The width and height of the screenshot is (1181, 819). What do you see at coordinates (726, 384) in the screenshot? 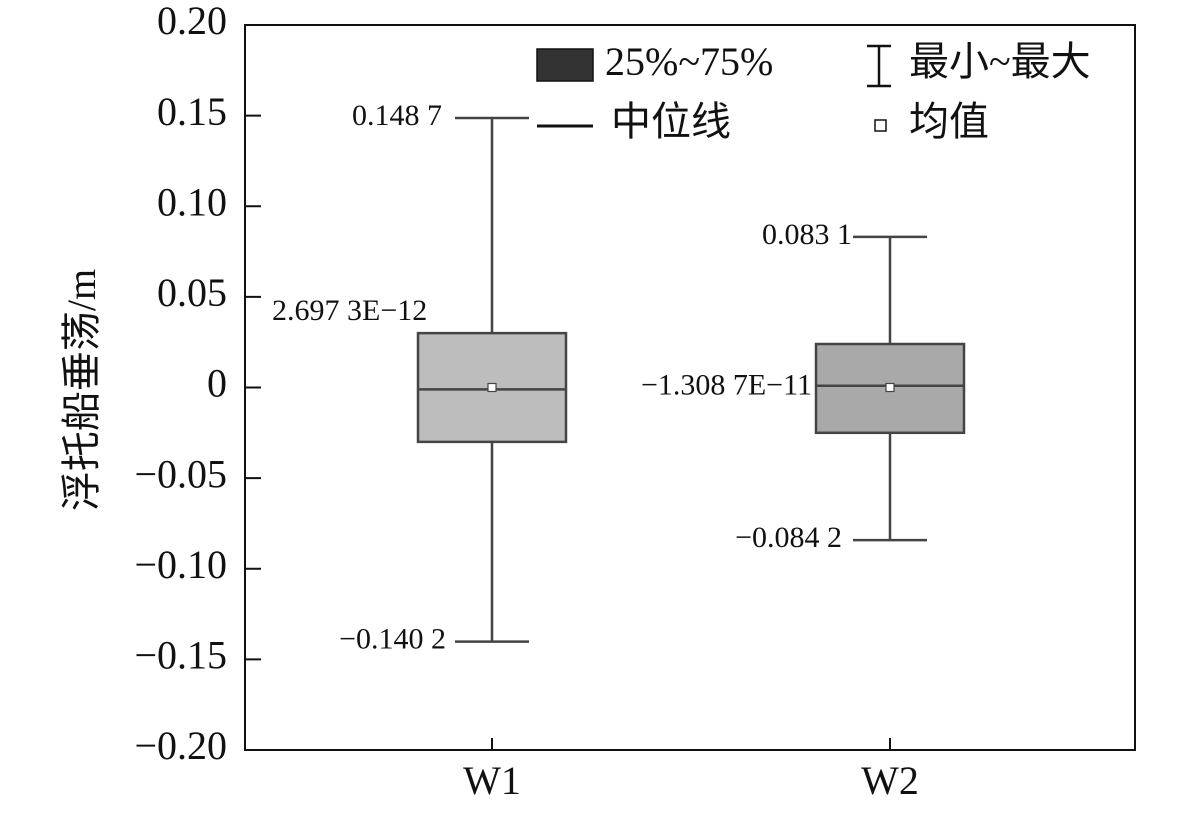
I see `mean-label: −1.308 7E−11` at bounding box center [726, 384].